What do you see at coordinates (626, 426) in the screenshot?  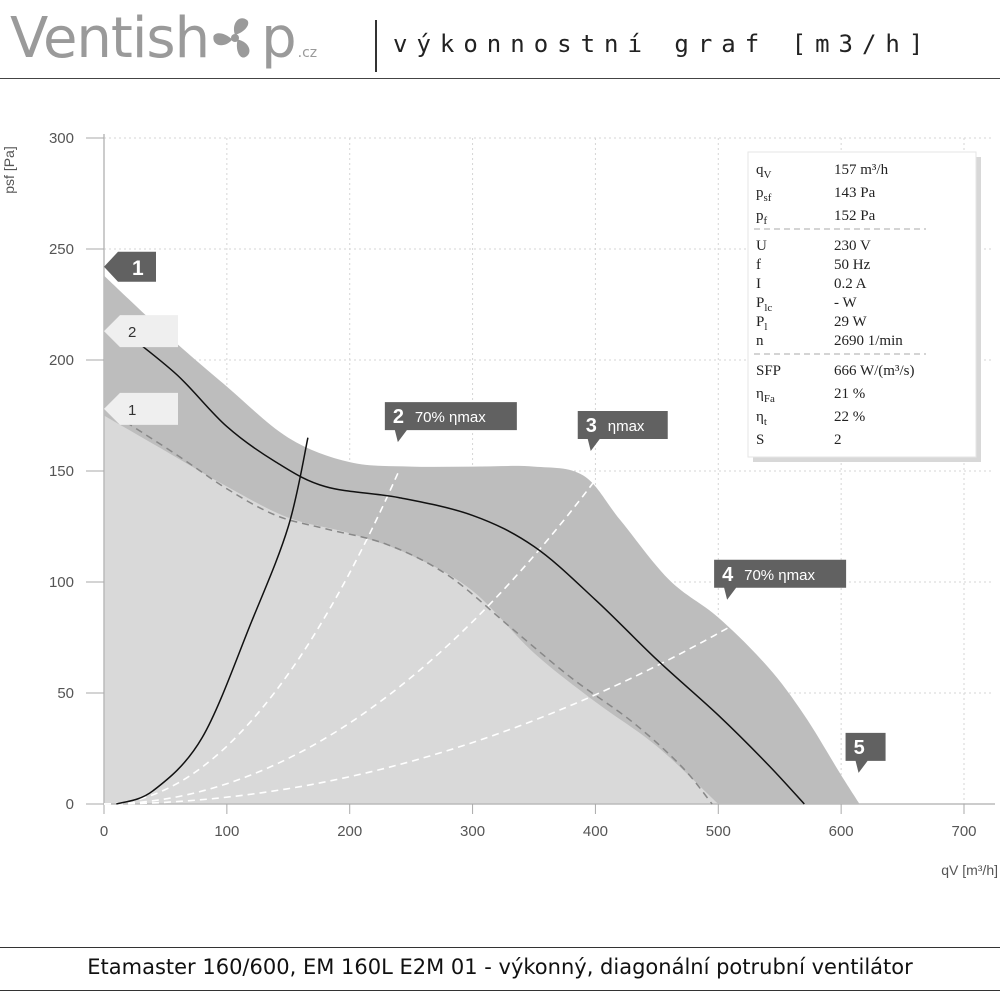 I see `marker-text: ηmax` at bounding box center [626, 426].